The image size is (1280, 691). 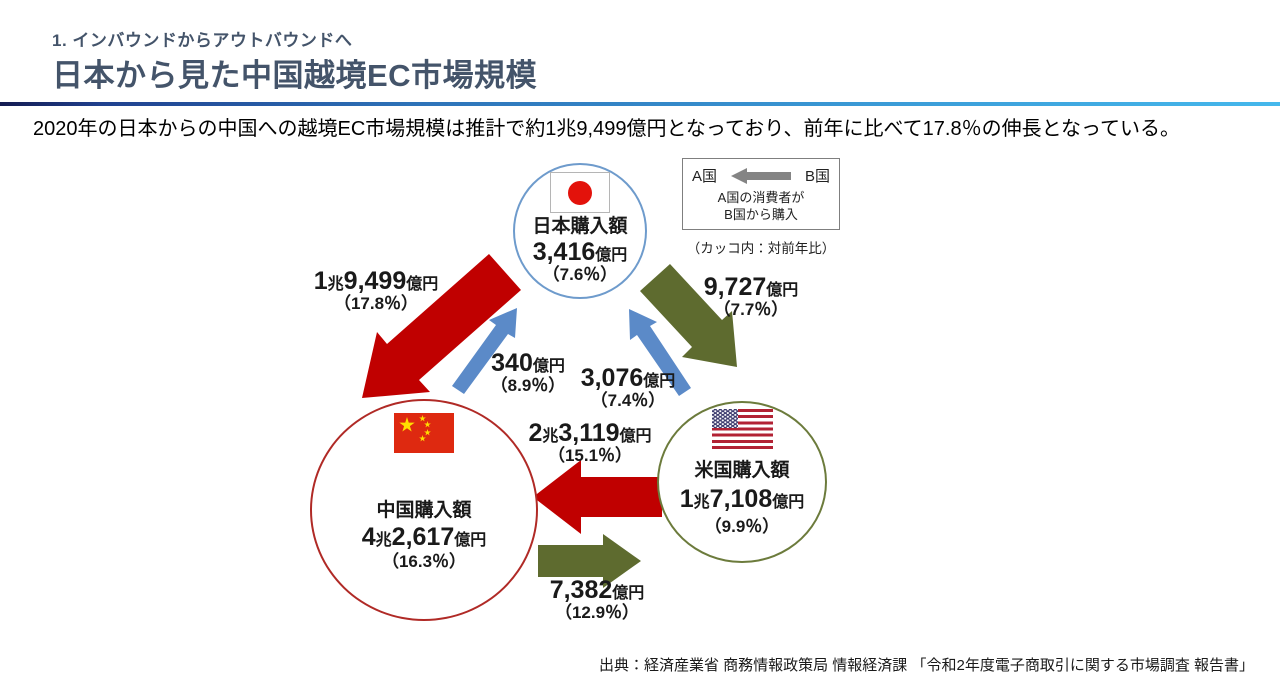 I want to click on arrow-japan-from-china-icon, so click(x=484, y=351).